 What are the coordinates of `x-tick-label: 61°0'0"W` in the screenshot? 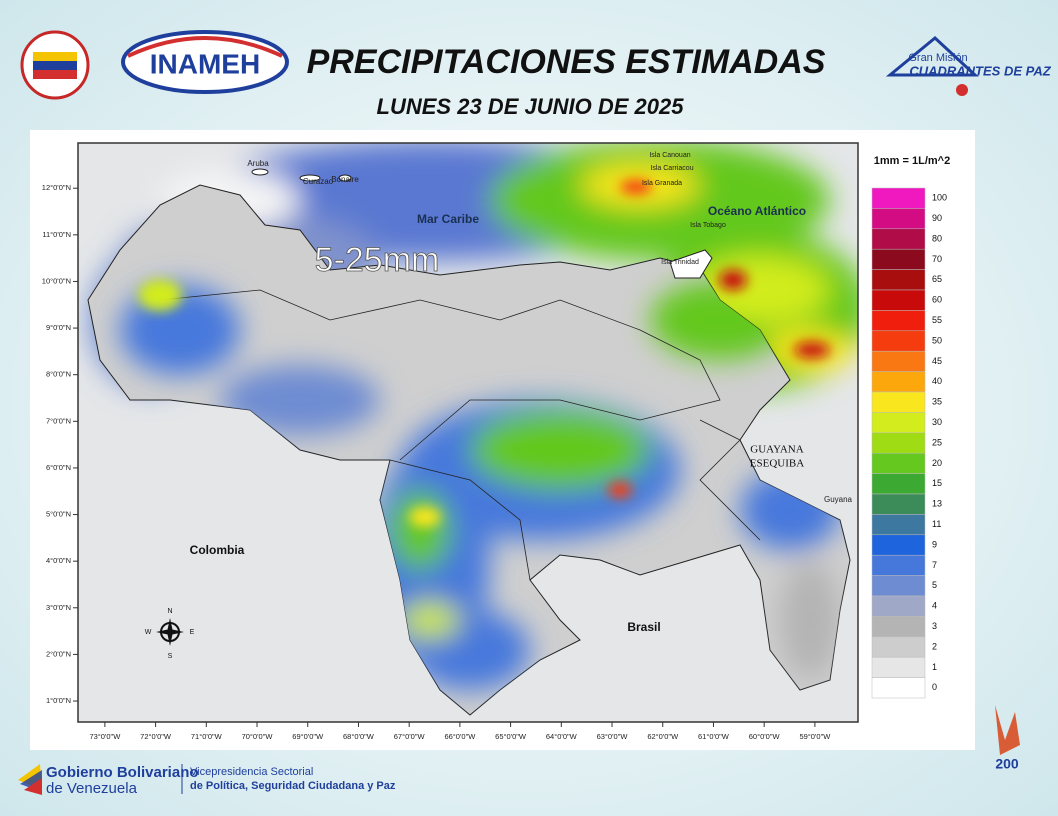 It's located at (714, 736).